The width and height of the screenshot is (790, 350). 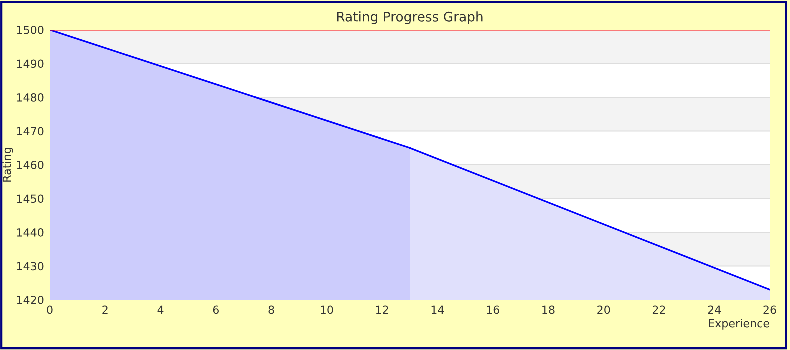 I want to click on x-tick-label: 20, so click(x=604, y=310).